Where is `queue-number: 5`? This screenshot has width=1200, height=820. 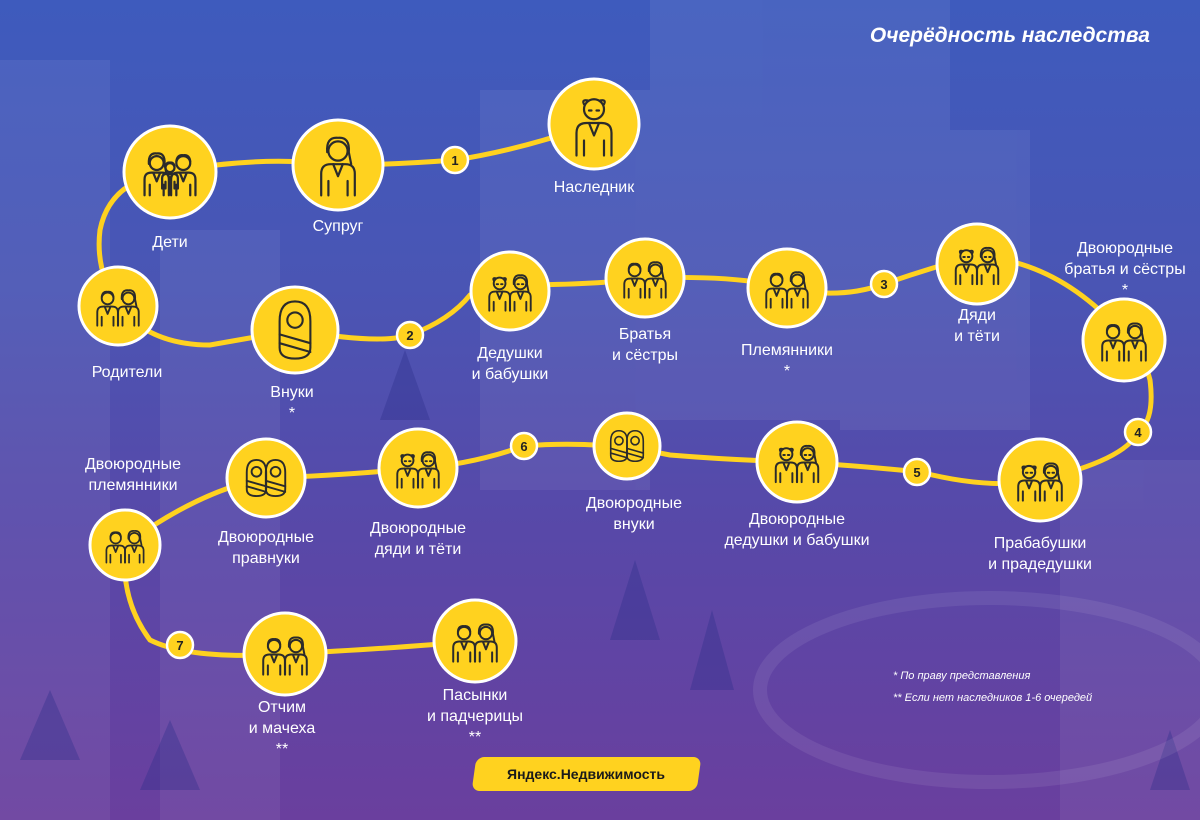 queue-number: 5 is located at coordinates (916, 472).